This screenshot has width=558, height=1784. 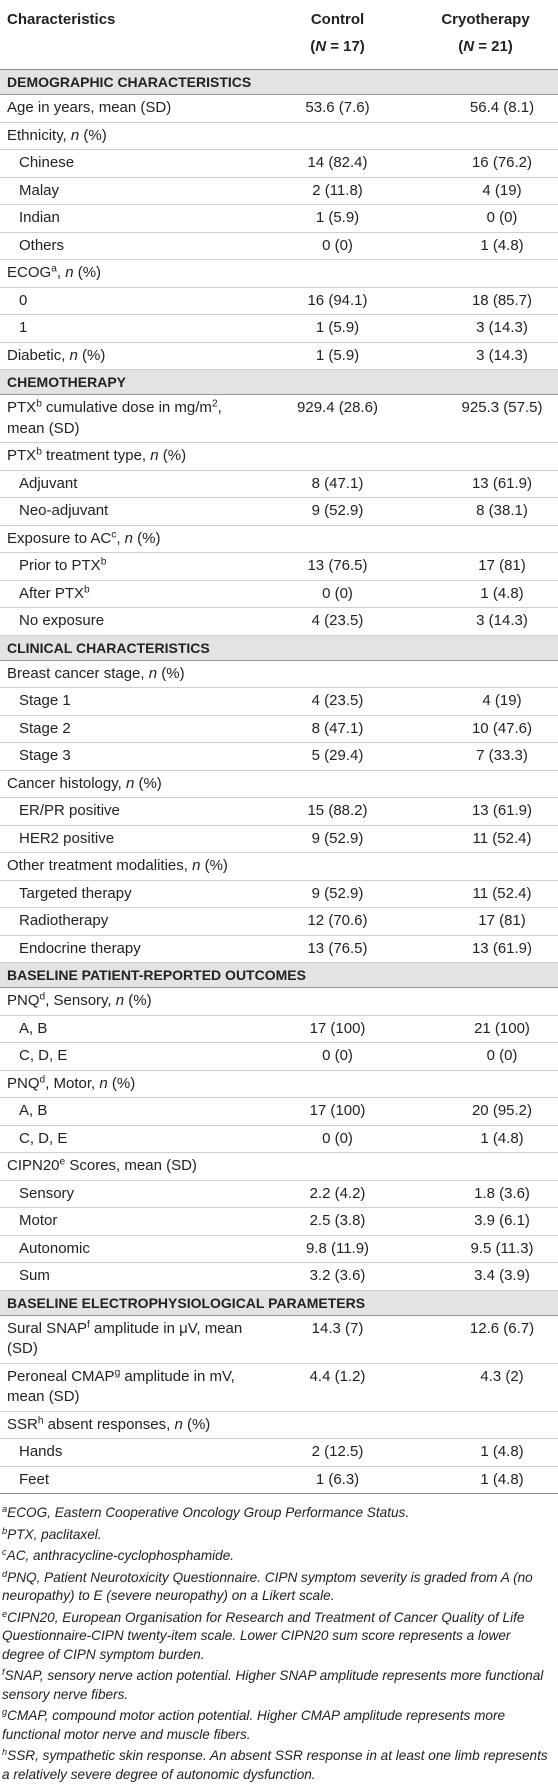 I want to click on text-run: treatment type,, so click(x=96, y=455).